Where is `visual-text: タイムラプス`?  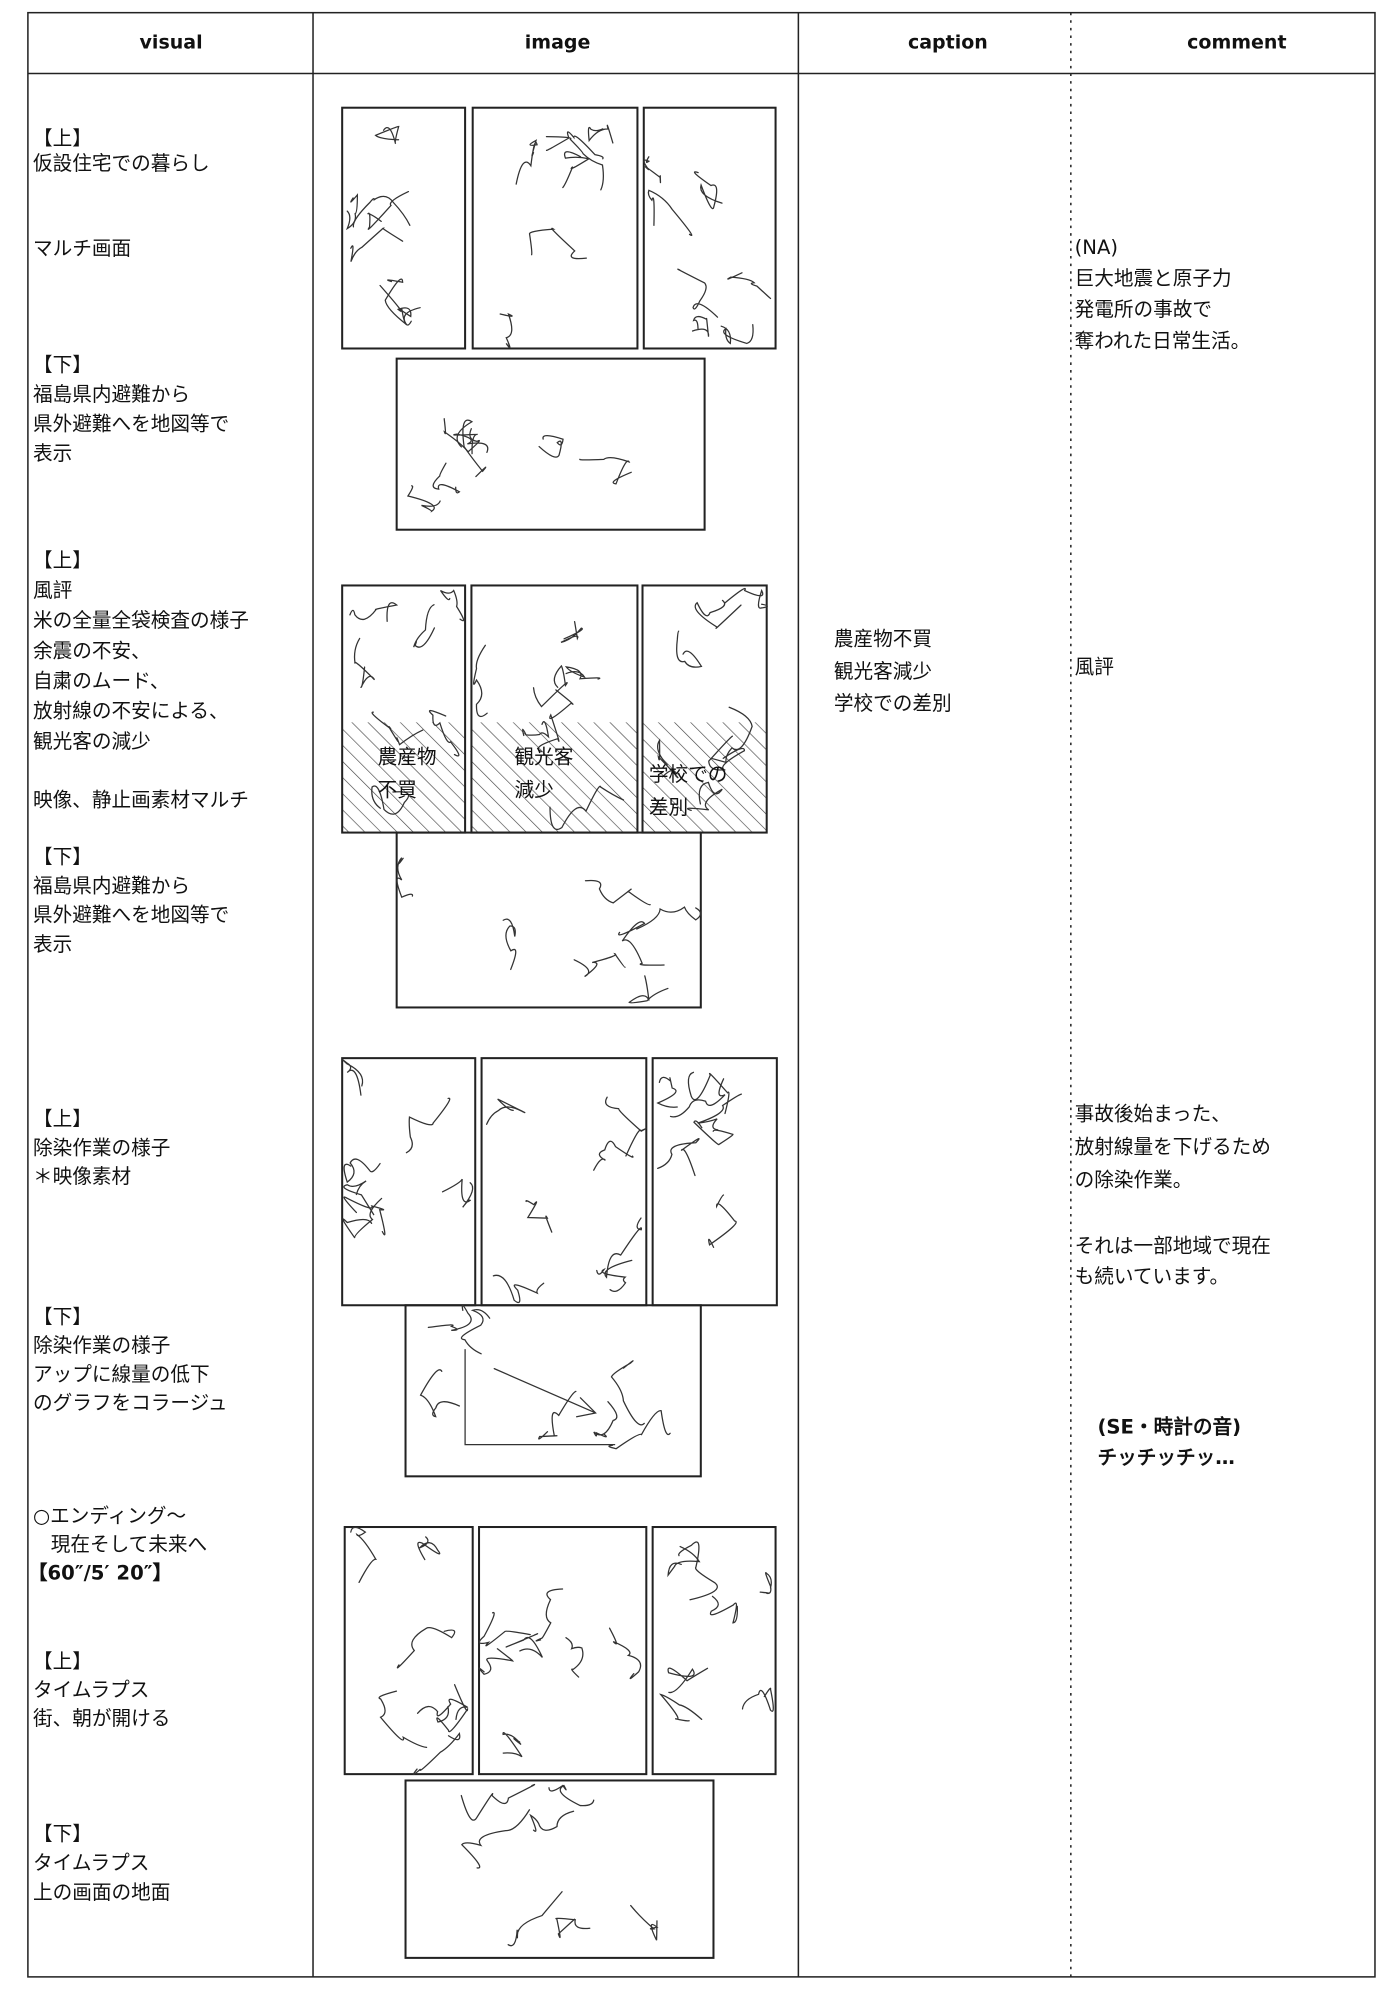
visual-text: タイムラプス is located at coordinates (91, 1863).